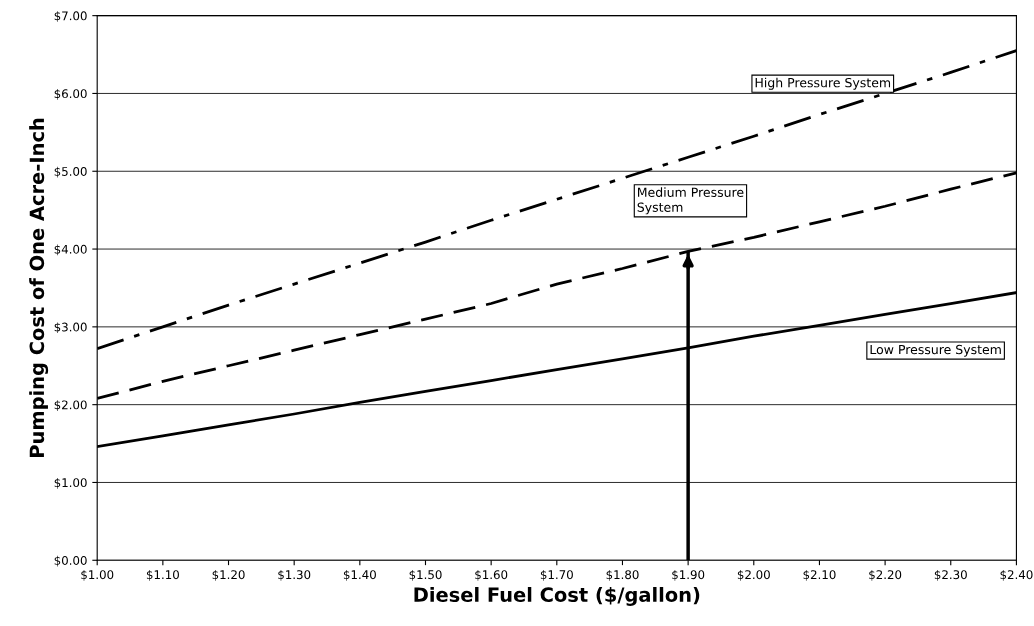 This screenshot has width=1034, height=626. What do you see at coordinates (557, 596) in the screenshot?
I see `x-axis-title: Diesel Fuel Cost ($/gallon)` at bounding box center [557, 596].